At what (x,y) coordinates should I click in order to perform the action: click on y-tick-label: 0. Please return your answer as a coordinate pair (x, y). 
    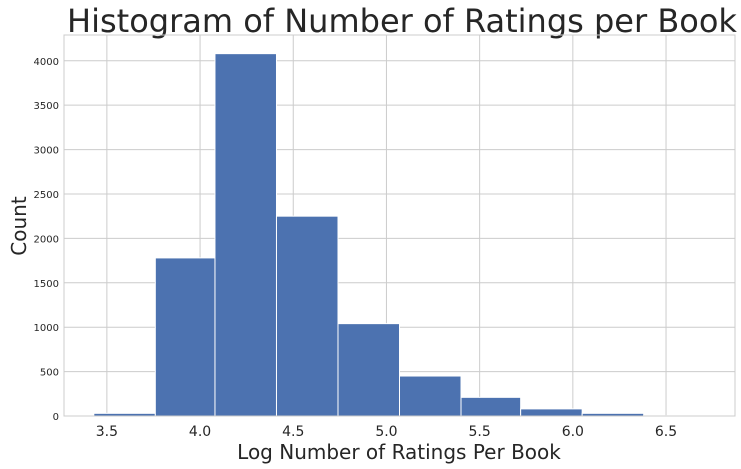
    Looking at the image, I should click on (56, 417).